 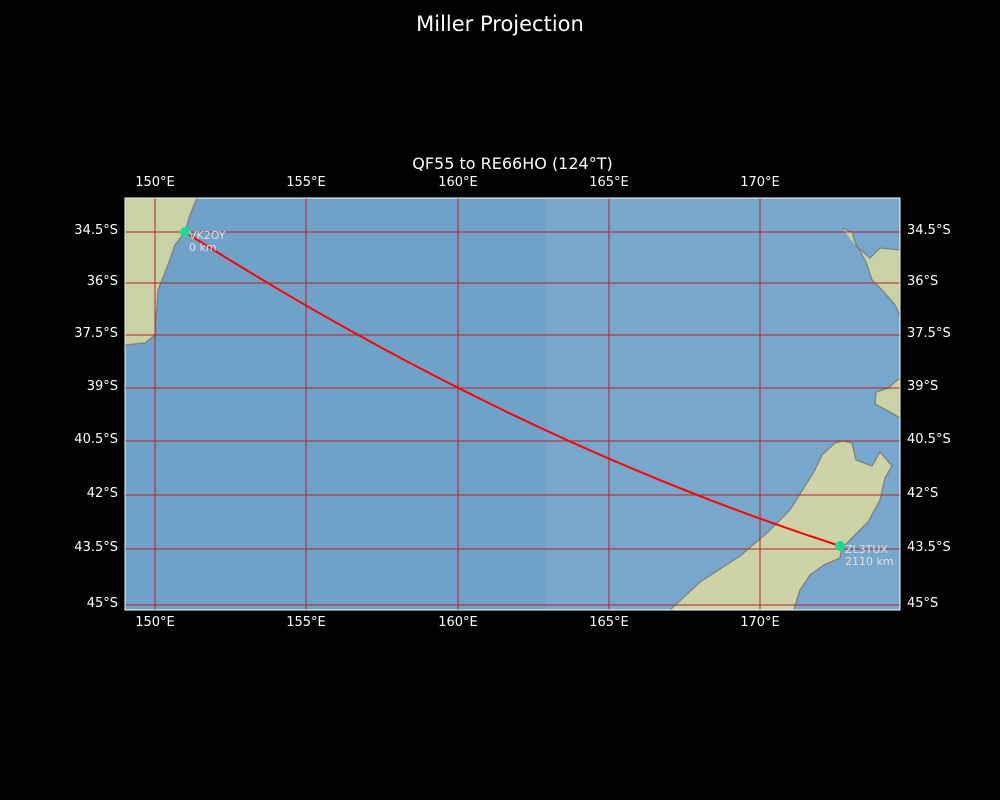 What do you see at coordinates (155, 182) in the screenshot?
I see `lon-tick-top: 150°E` at bounding box center [155, 182].